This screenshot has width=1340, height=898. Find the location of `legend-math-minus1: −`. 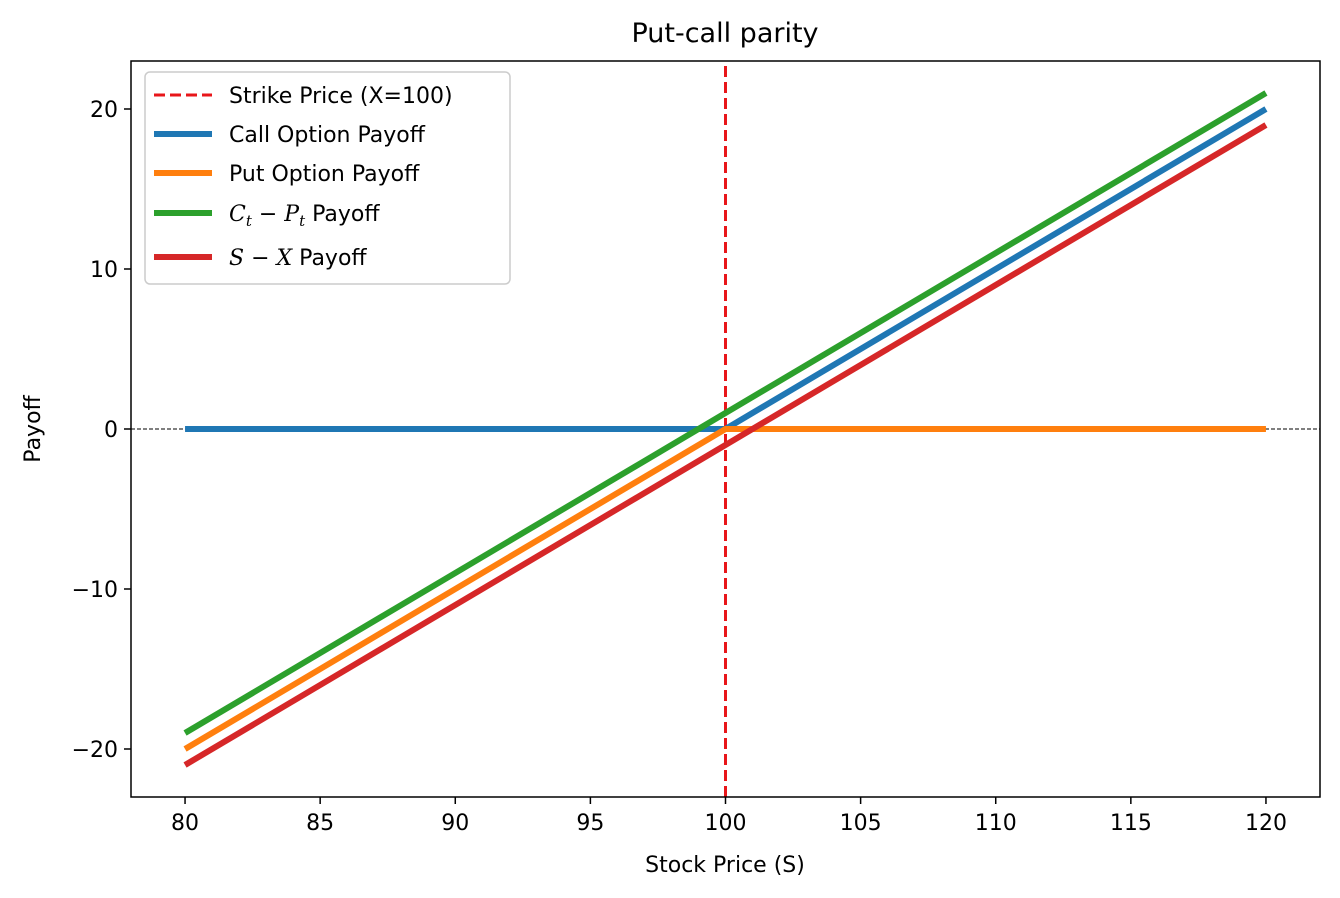

legend-math-minus1: − is located at coordinates (268, 214).